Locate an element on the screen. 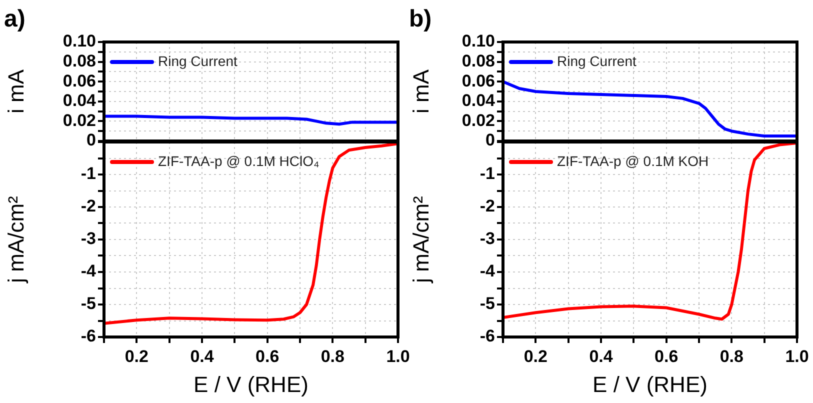 This screenshot has width=813, height=403. chart-title: a) is located at coordinates (15, 19).